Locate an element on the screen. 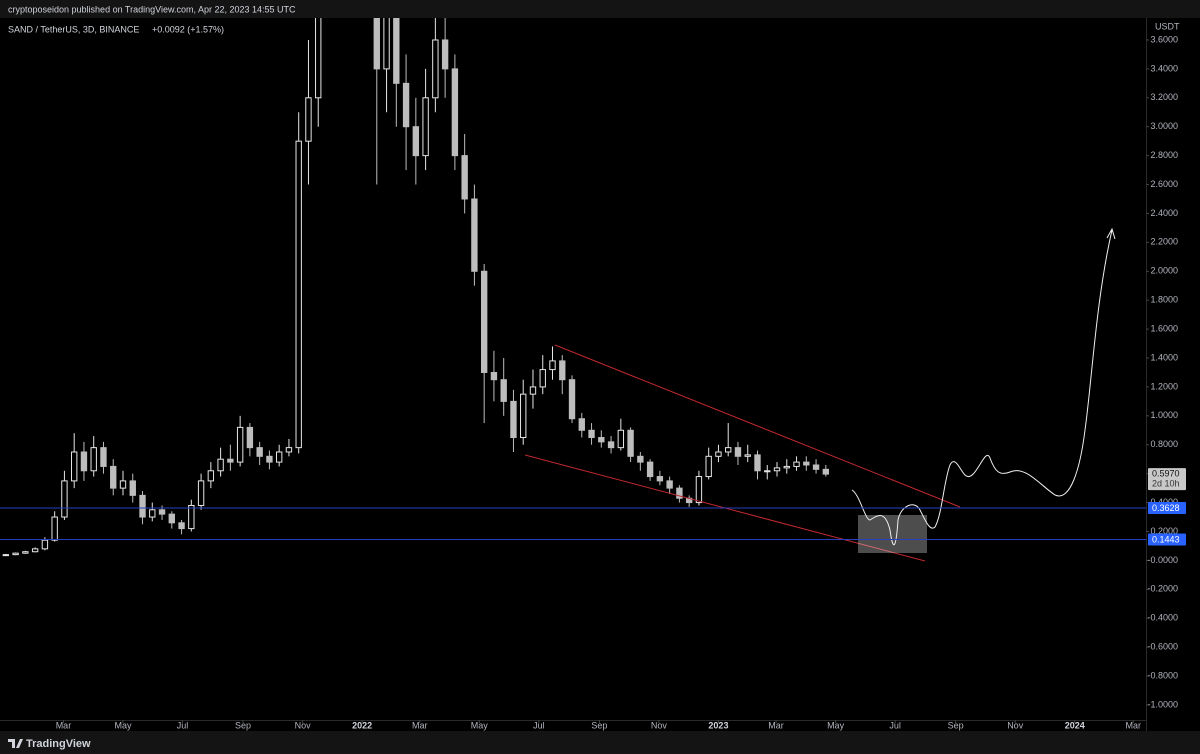  level-label-box is located at coordinates (1167, 539).